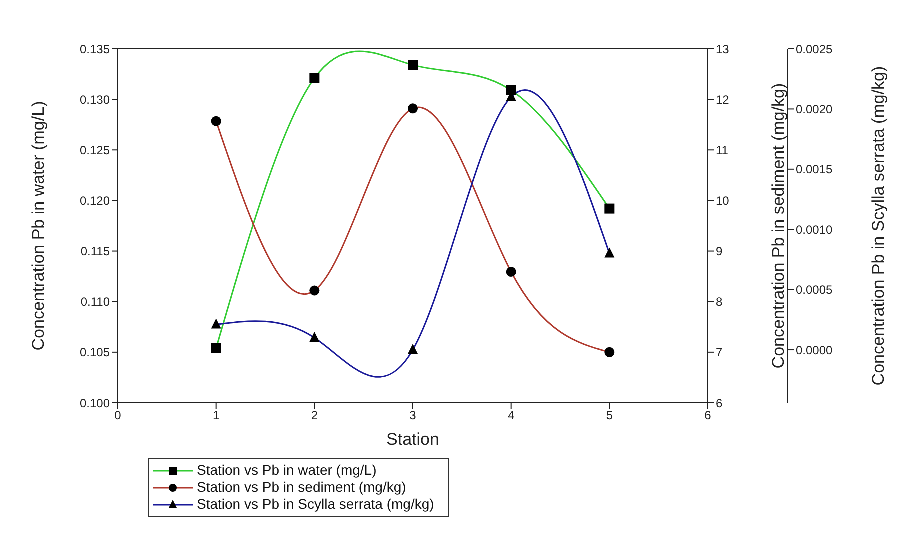 This screenshot has width=901, height=535. I want to click on y-axis-title: Concentration Pb in water (mg/L), so click(38, 226).